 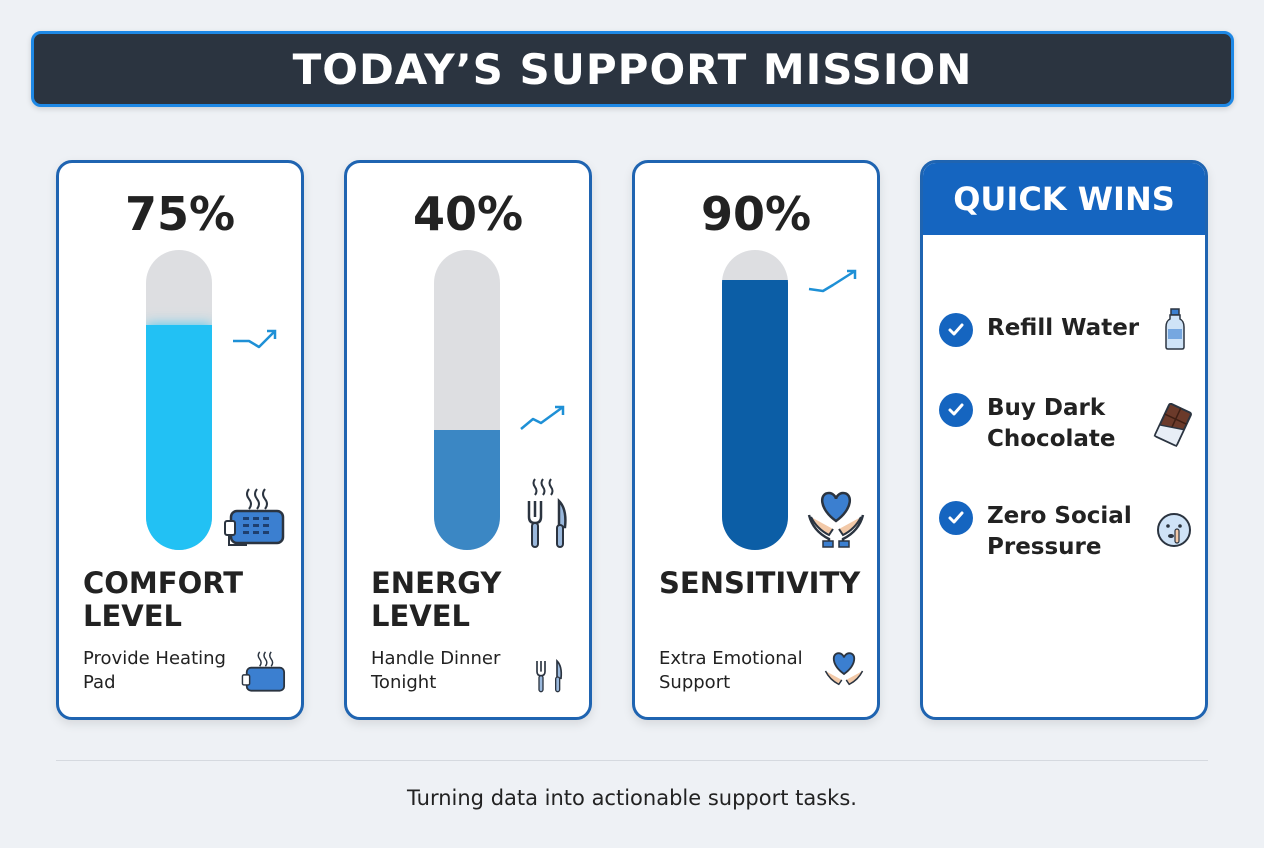 I want to click on quick-win-item: Refill Water, so click(x=1043, y=330).